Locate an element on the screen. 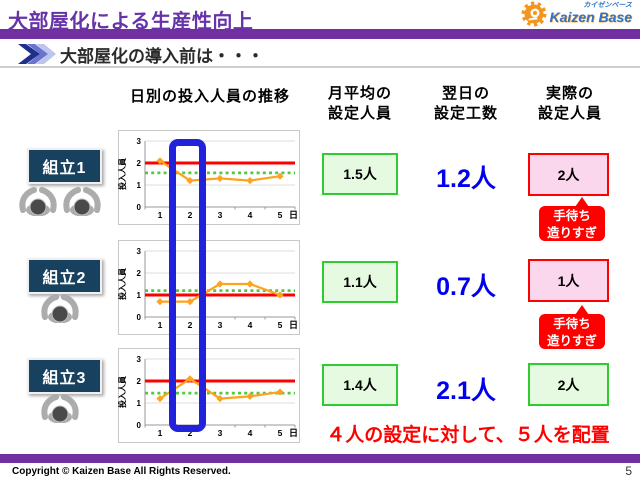 The height and width of the screenshot is (480, 640). column-header-daily-trend: 日別の投入人員の推移 is located at coordinates (209, 96).